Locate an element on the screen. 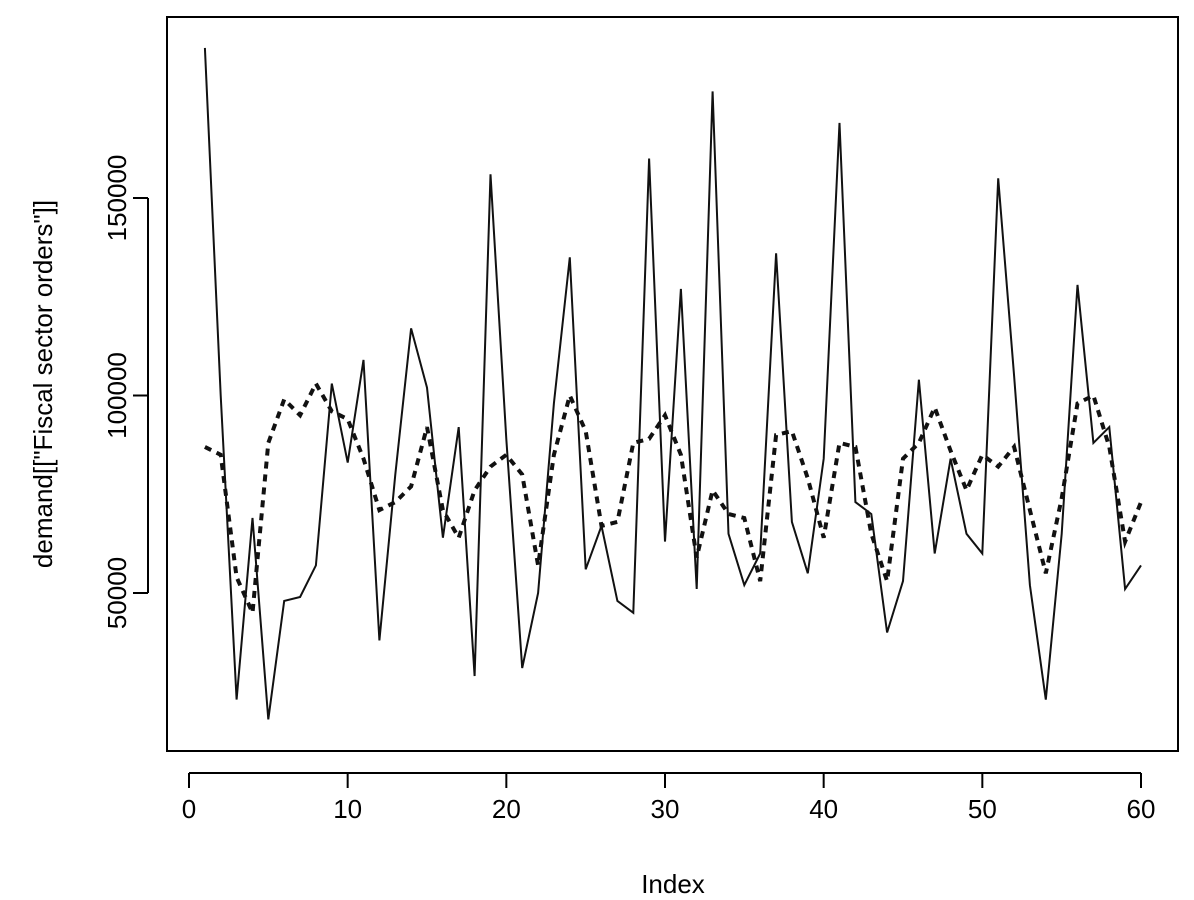 The image size is (1194, 900). y-tick-label: 100000 is located at coordinates (117, 395).